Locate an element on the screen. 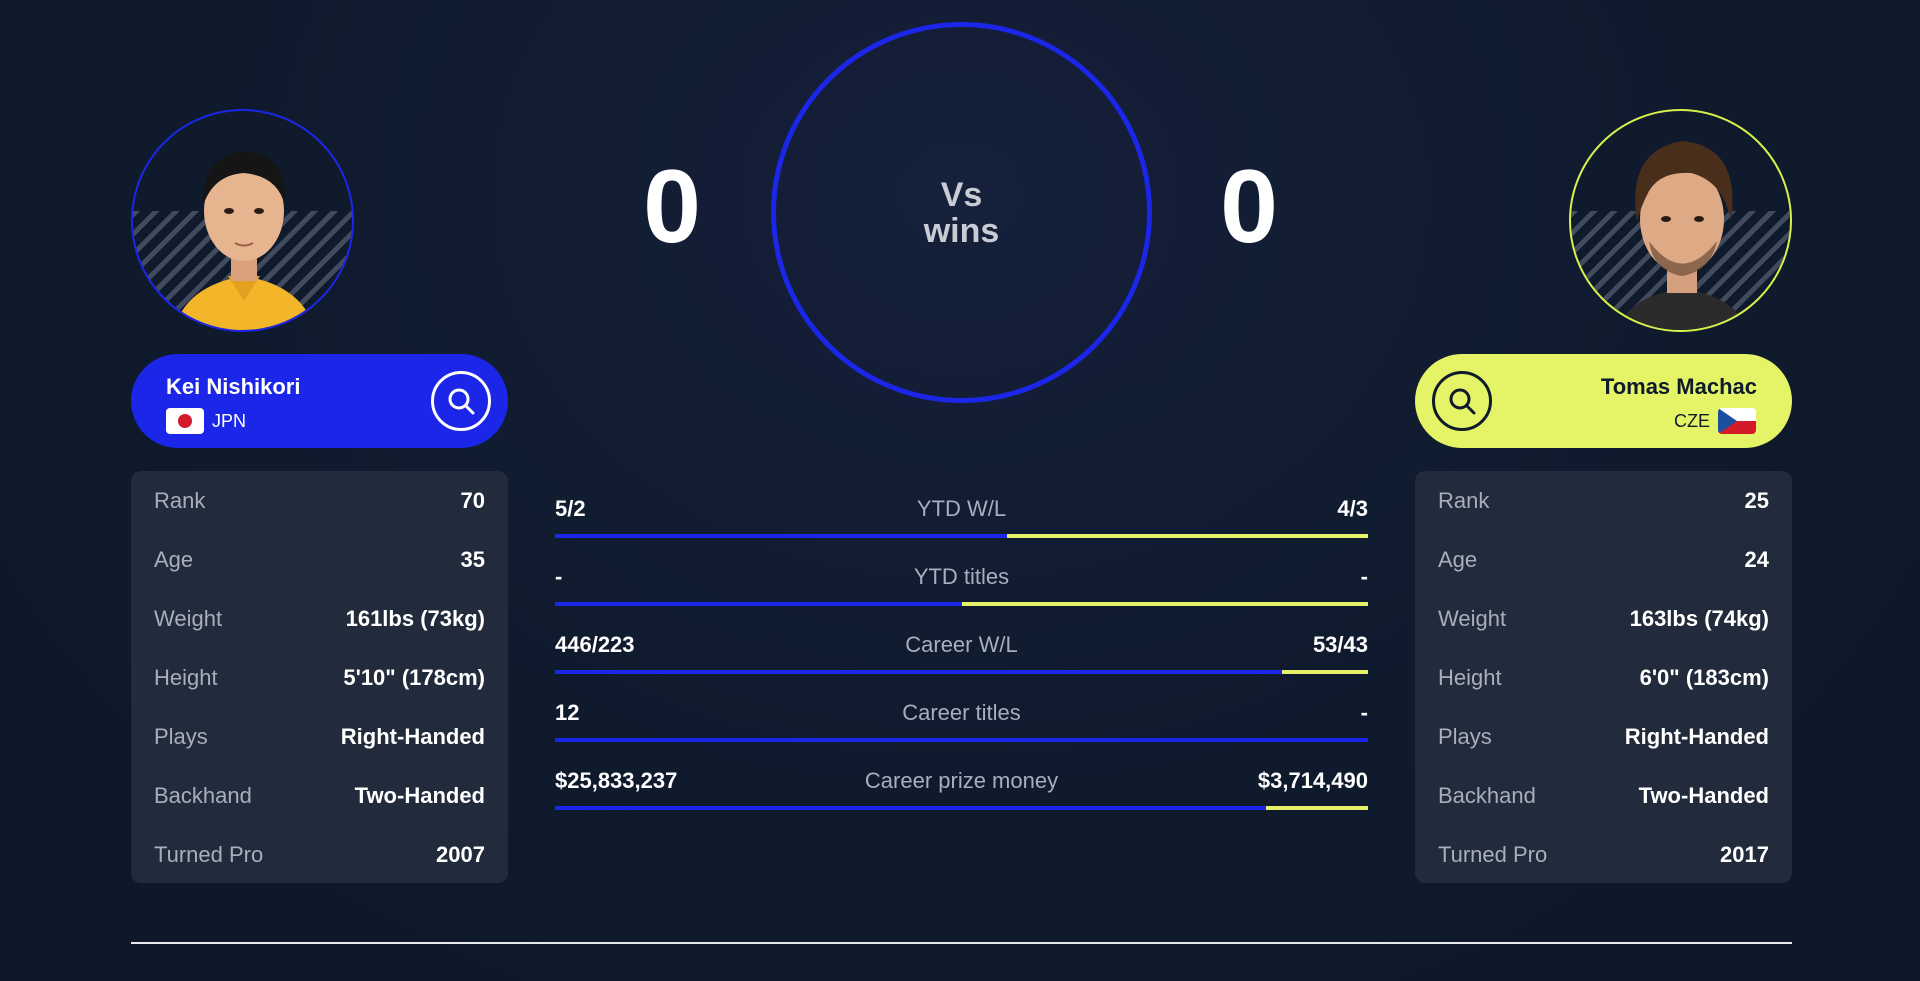  stat-label: Career W/L is located at coordinates (961, 644).